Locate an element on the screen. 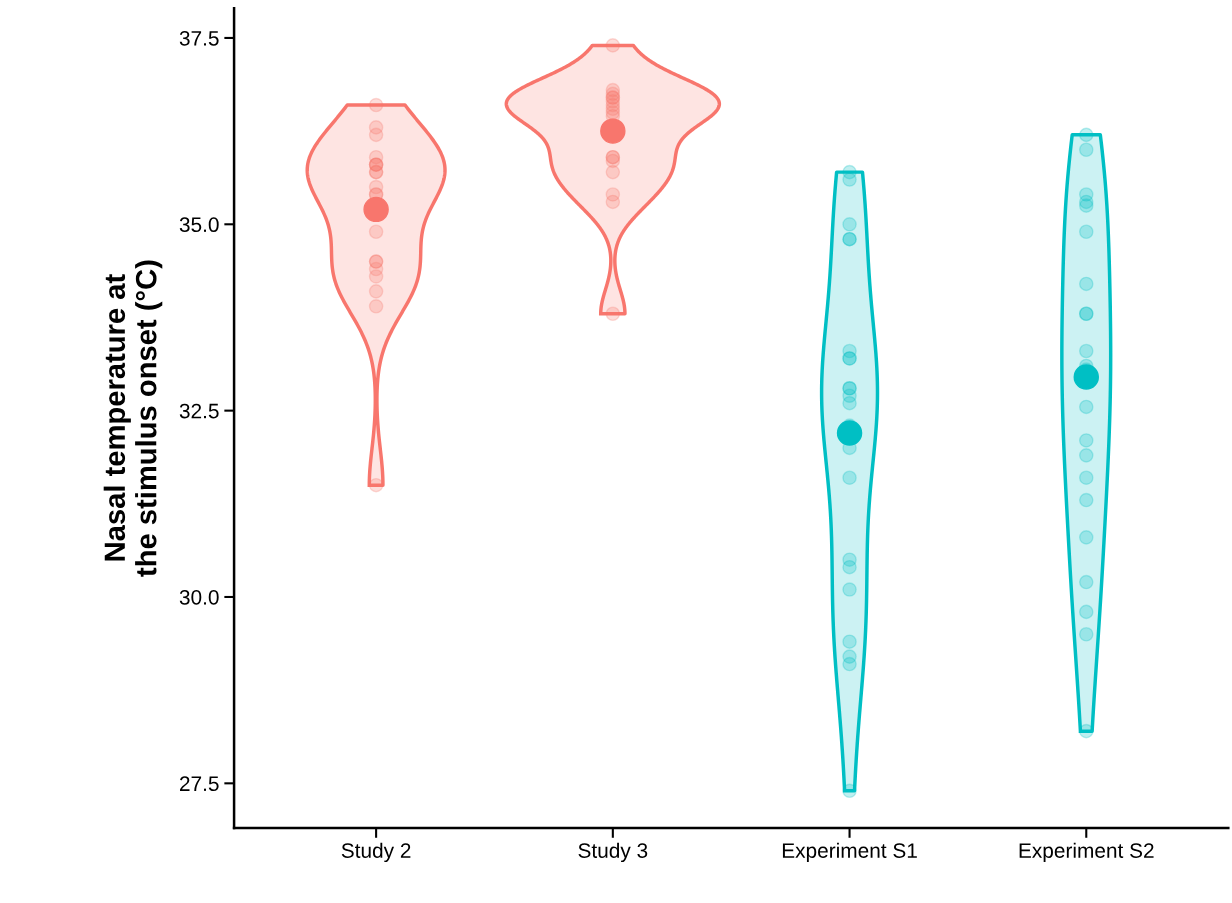  y-tick-label: 32.5 is located at coordinates (199, 411).